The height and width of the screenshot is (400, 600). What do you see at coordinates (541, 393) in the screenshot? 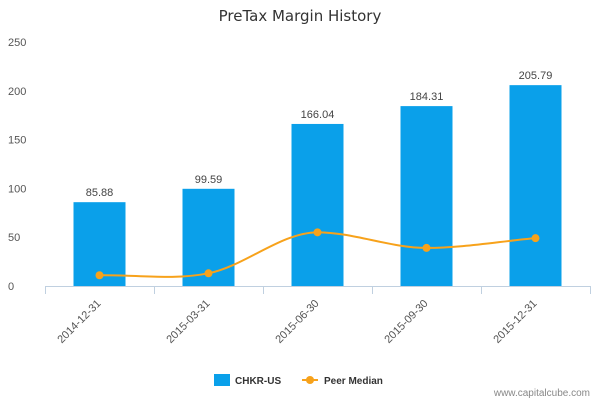
I see `credit-text: www.capitalcube.com` at bounding box center [541, 393].